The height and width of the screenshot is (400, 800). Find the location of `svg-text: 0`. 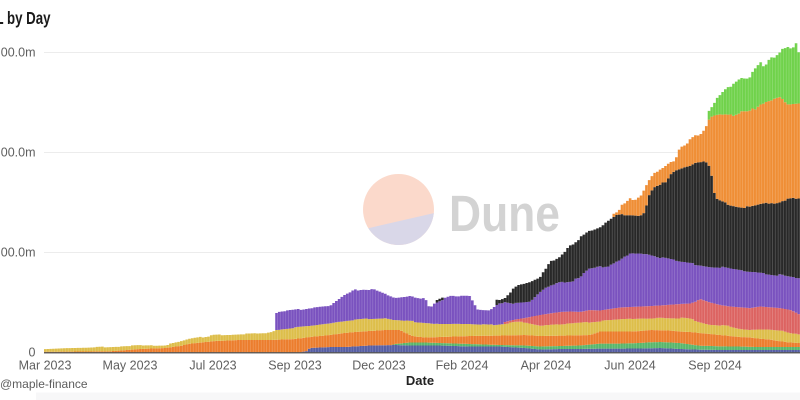

svg-text: 0 is located at coordinates (32, 353).